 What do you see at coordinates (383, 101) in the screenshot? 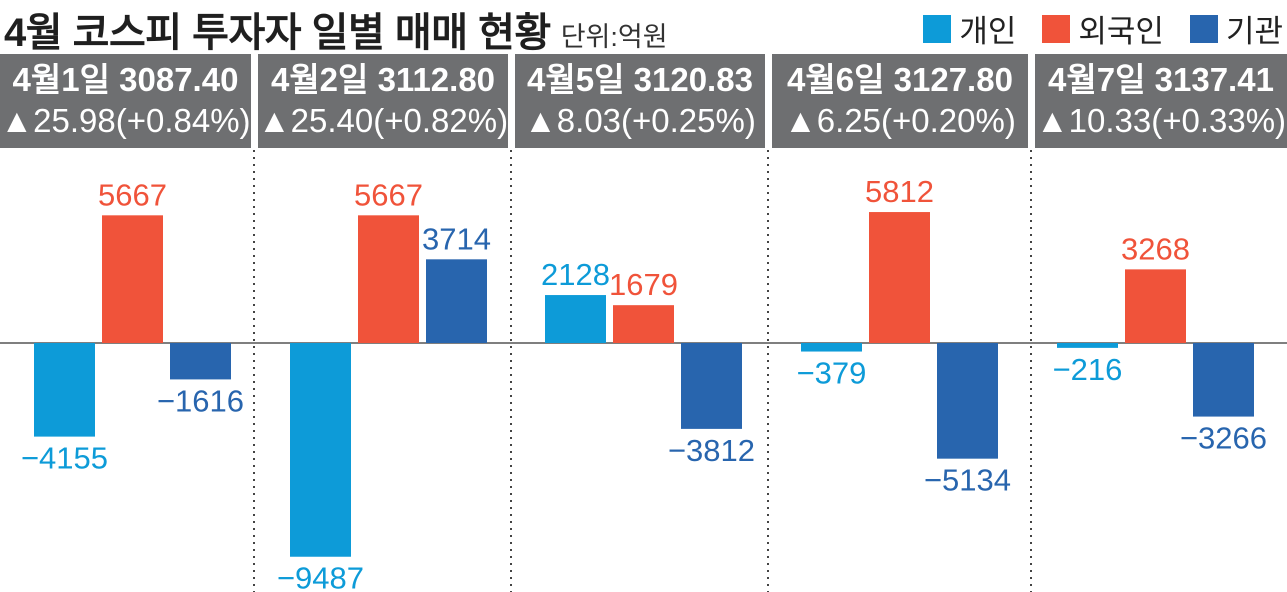
I see `day-header-1: 4월2일 3112.80 ▲25.40(+0.82%)` at bounding box center [383, 101].